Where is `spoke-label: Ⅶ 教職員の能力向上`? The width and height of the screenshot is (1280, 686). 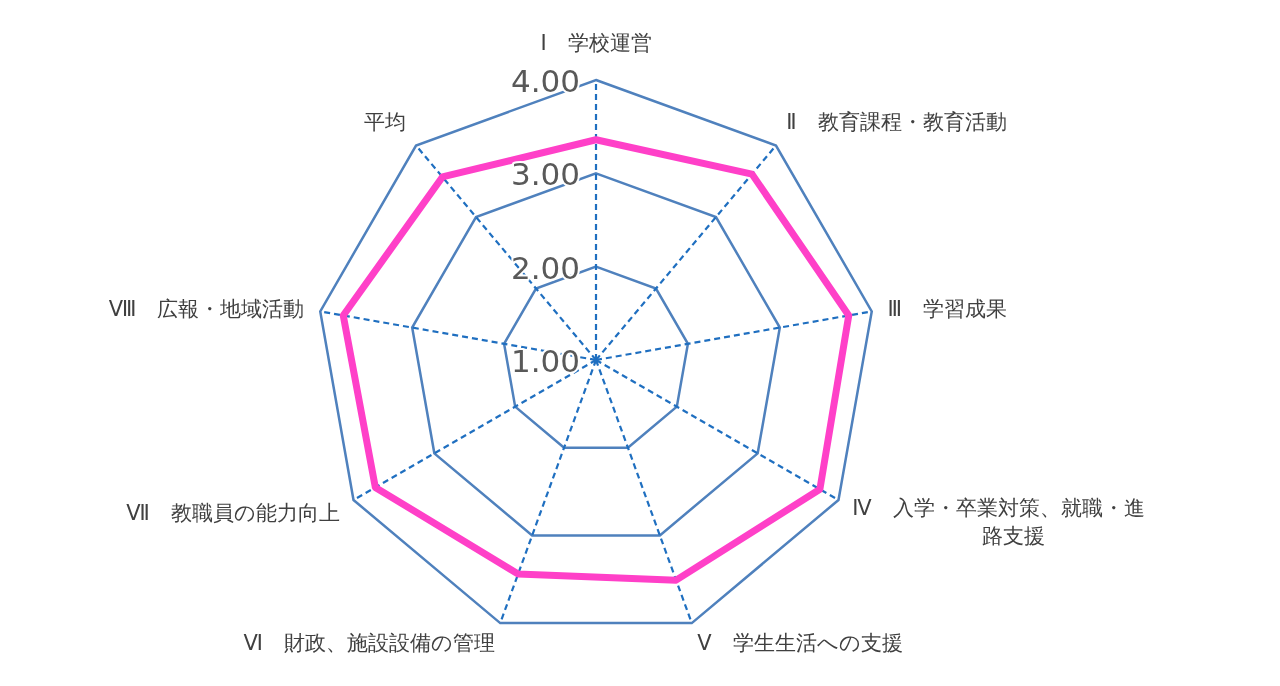
spoke-label: Ⅶ 教職員の能力向上 is located at coordinates (233, 513).